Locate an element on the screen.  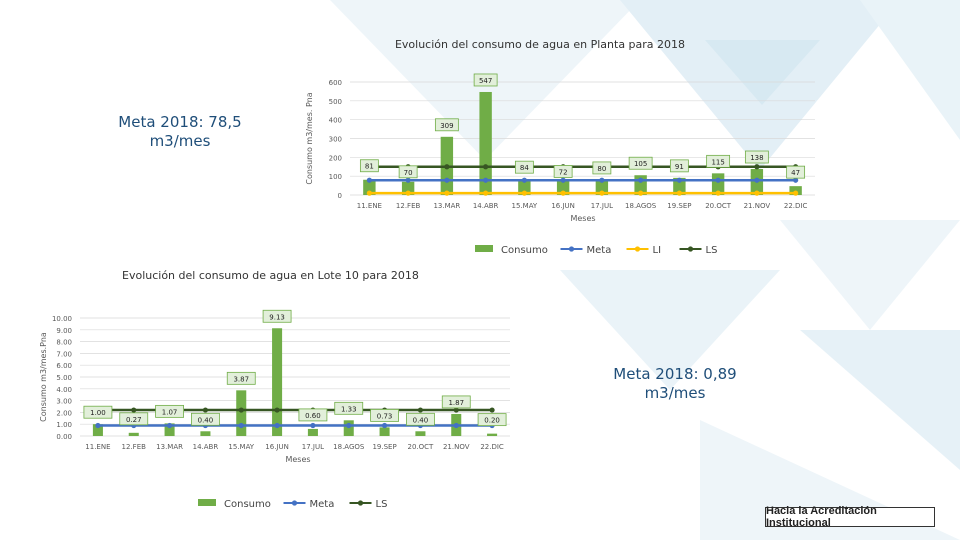
x-tick-label: 15.MAY is located at coordinates (525, 206).